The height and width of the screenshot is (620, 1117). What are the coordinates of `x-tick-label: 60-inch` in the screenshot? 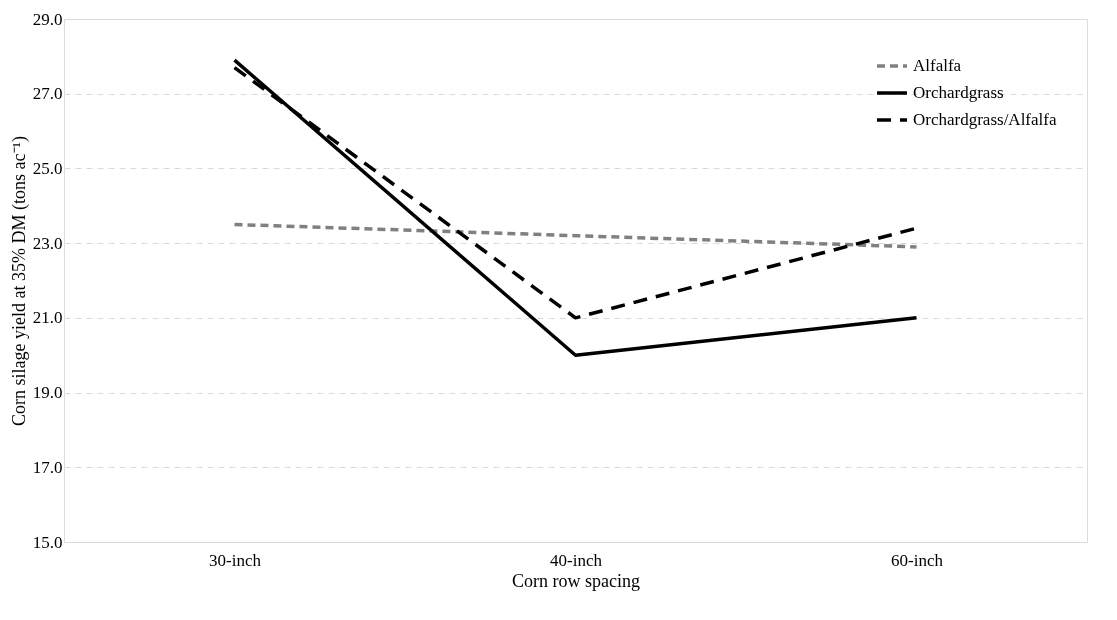 It's located at (917, 560).